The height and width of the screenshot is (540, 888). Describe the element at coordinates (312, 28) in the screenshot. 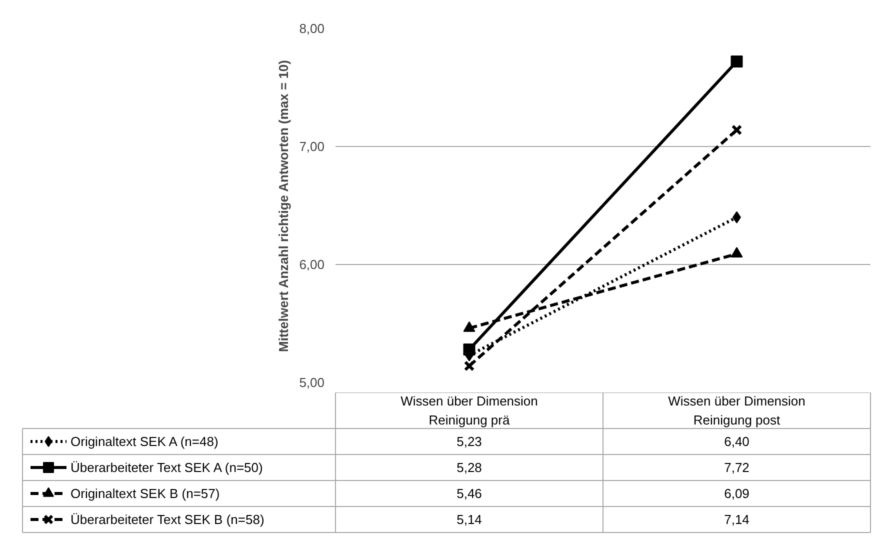

I see `y-tick-label: 8,00` at that location.